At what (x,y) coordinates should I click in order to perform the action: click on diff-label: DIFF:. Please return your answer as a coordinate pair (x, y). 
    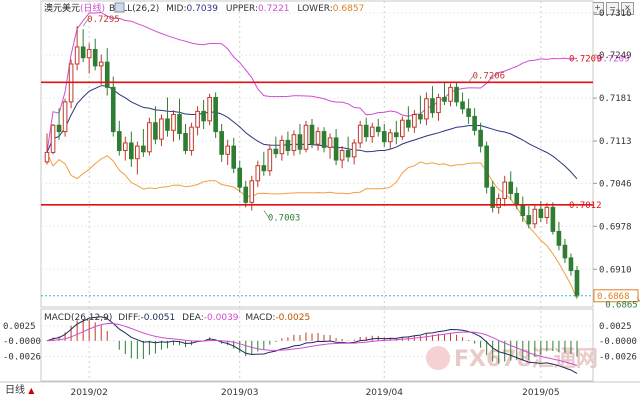
    Looking at the image, I should click on (129, 318).